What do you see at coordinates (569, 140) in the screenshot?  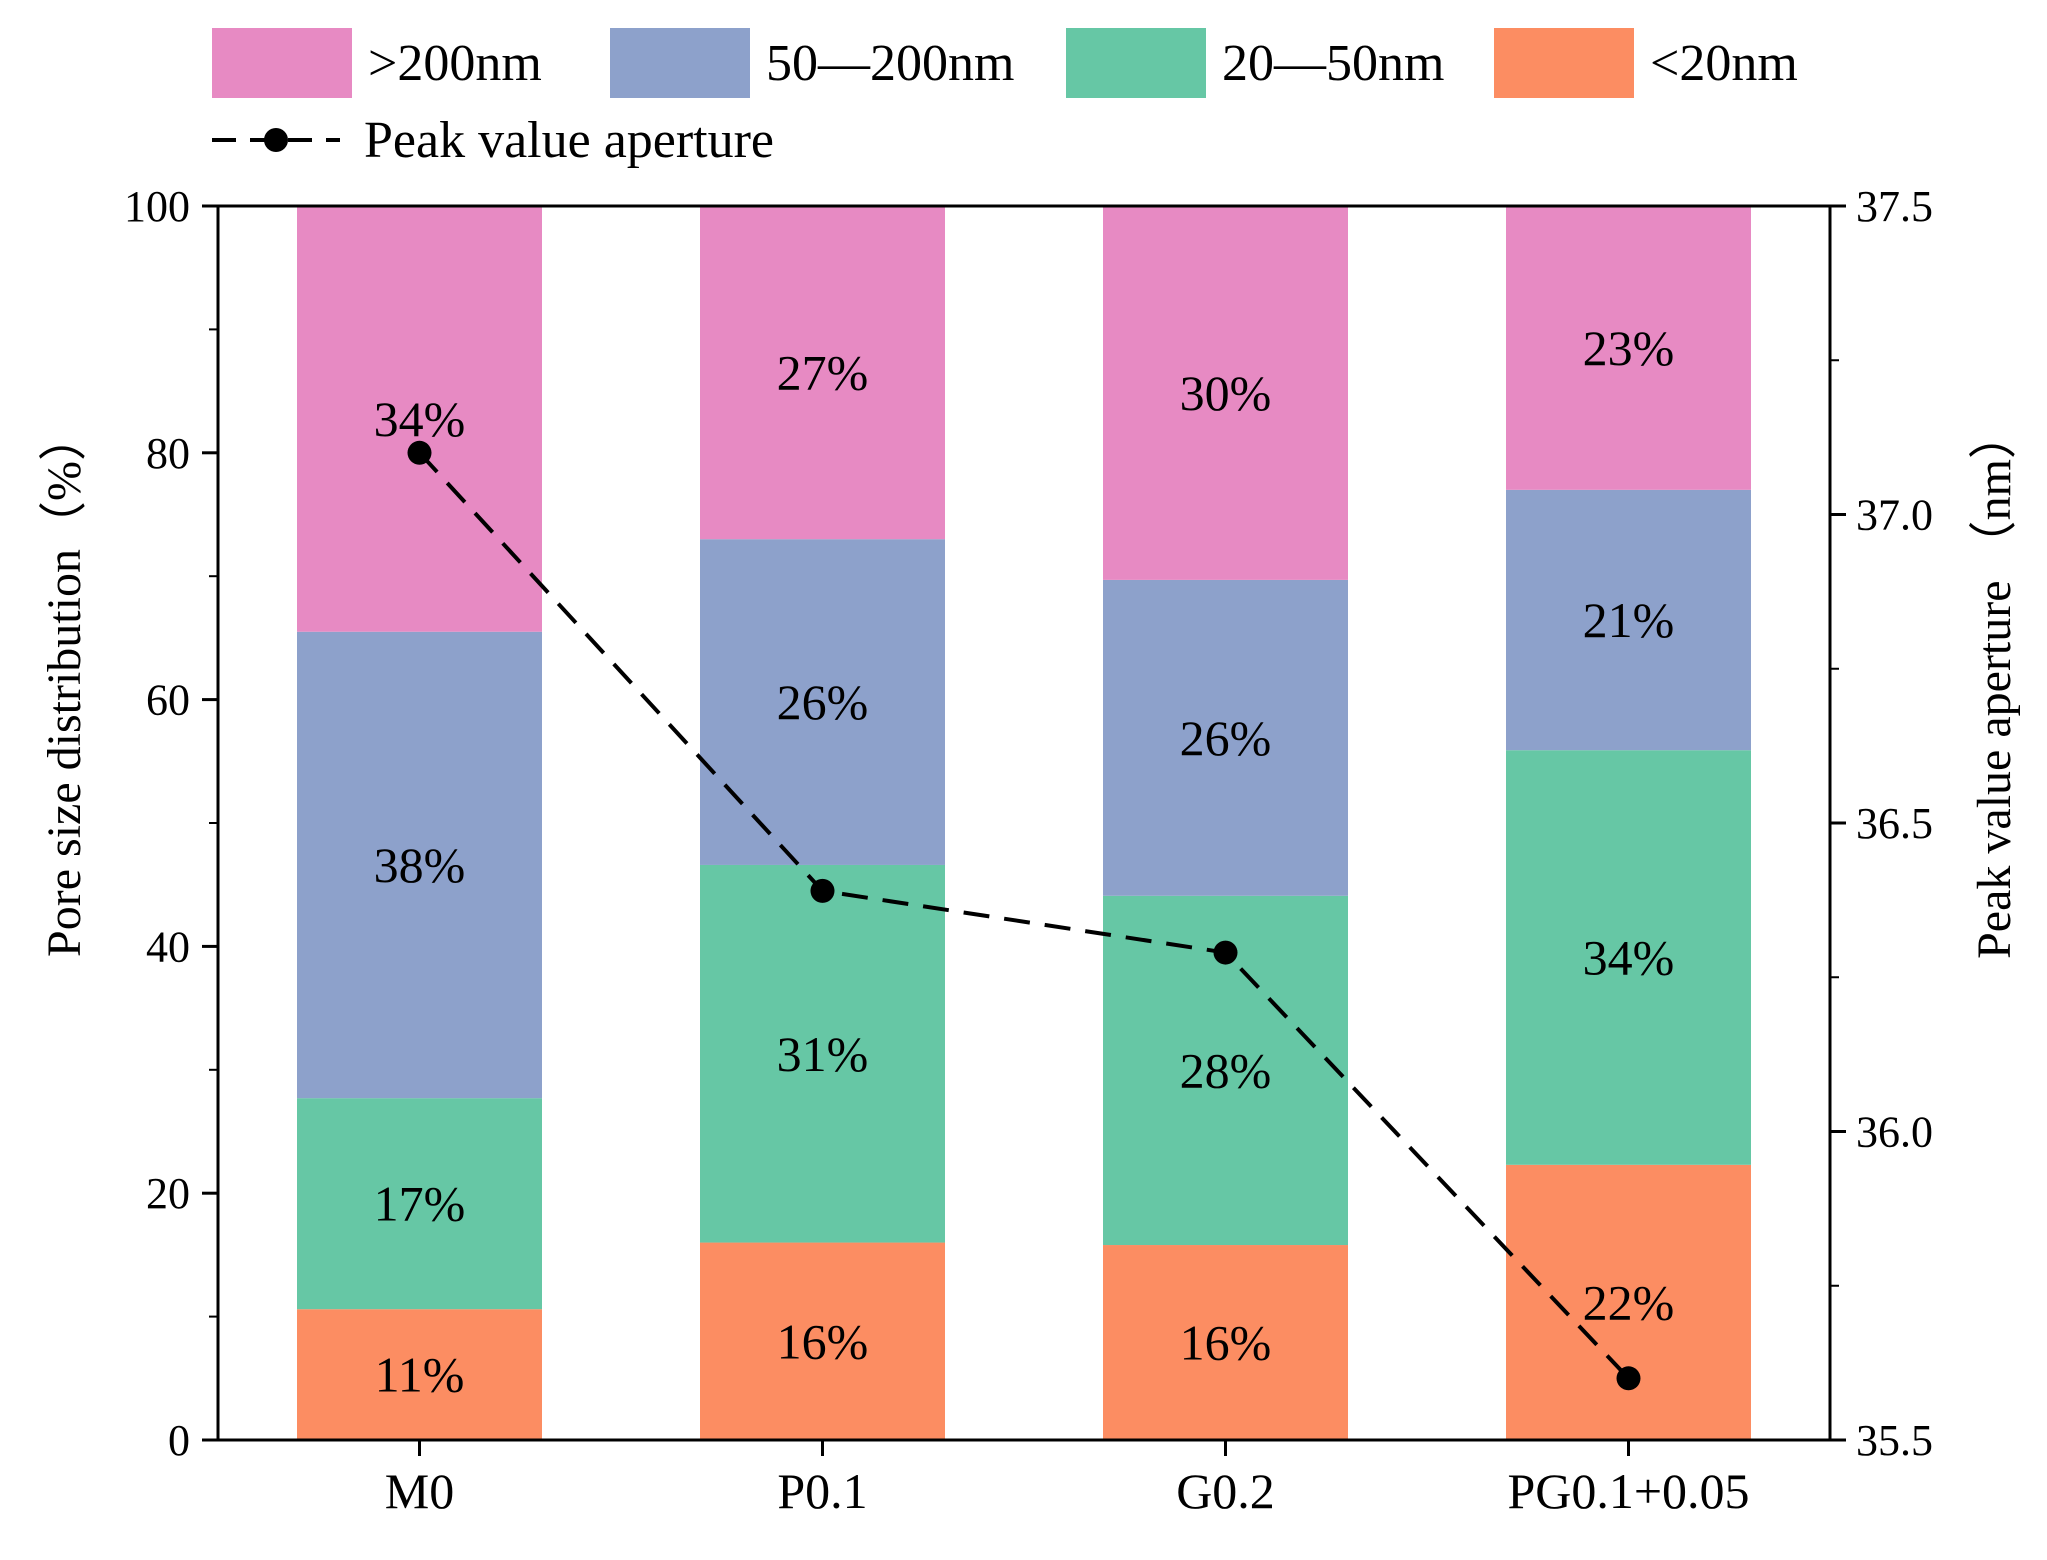 I see `legend-label-peak-value-aperture: Peak value aperture` at bounding box center [569, 140].